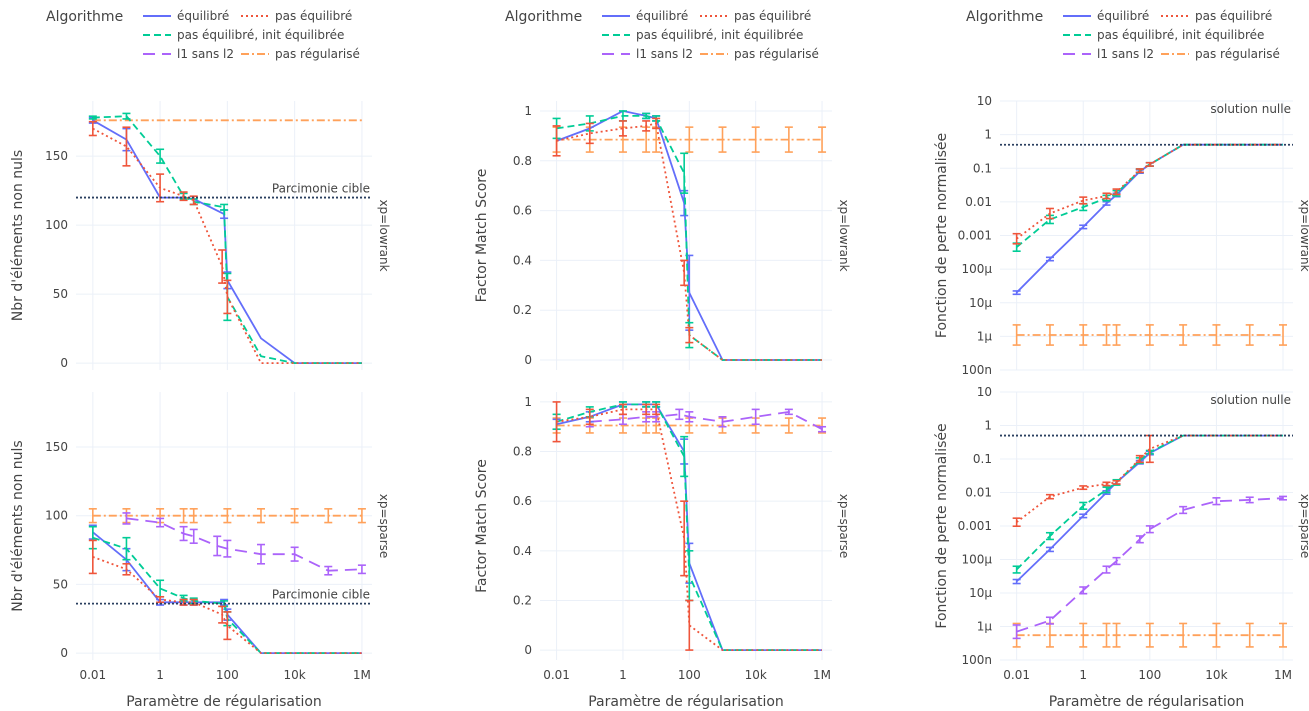 This screenshot has height=711, width=1309. What do you see at coordinates (482, 236) in the screenshot?
I see `y-axis-title: Factor Match Score` at bounding box center [482, 236].